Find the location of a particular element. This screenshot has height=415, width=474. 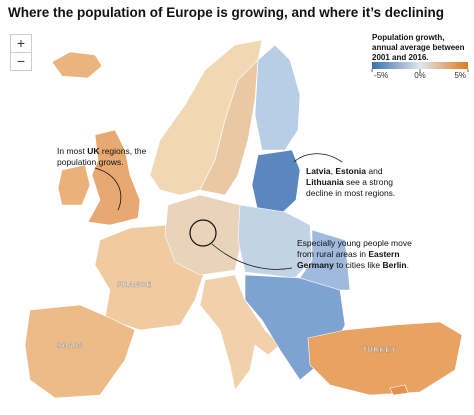

uk-arrow is located at coordinates (108, 189).